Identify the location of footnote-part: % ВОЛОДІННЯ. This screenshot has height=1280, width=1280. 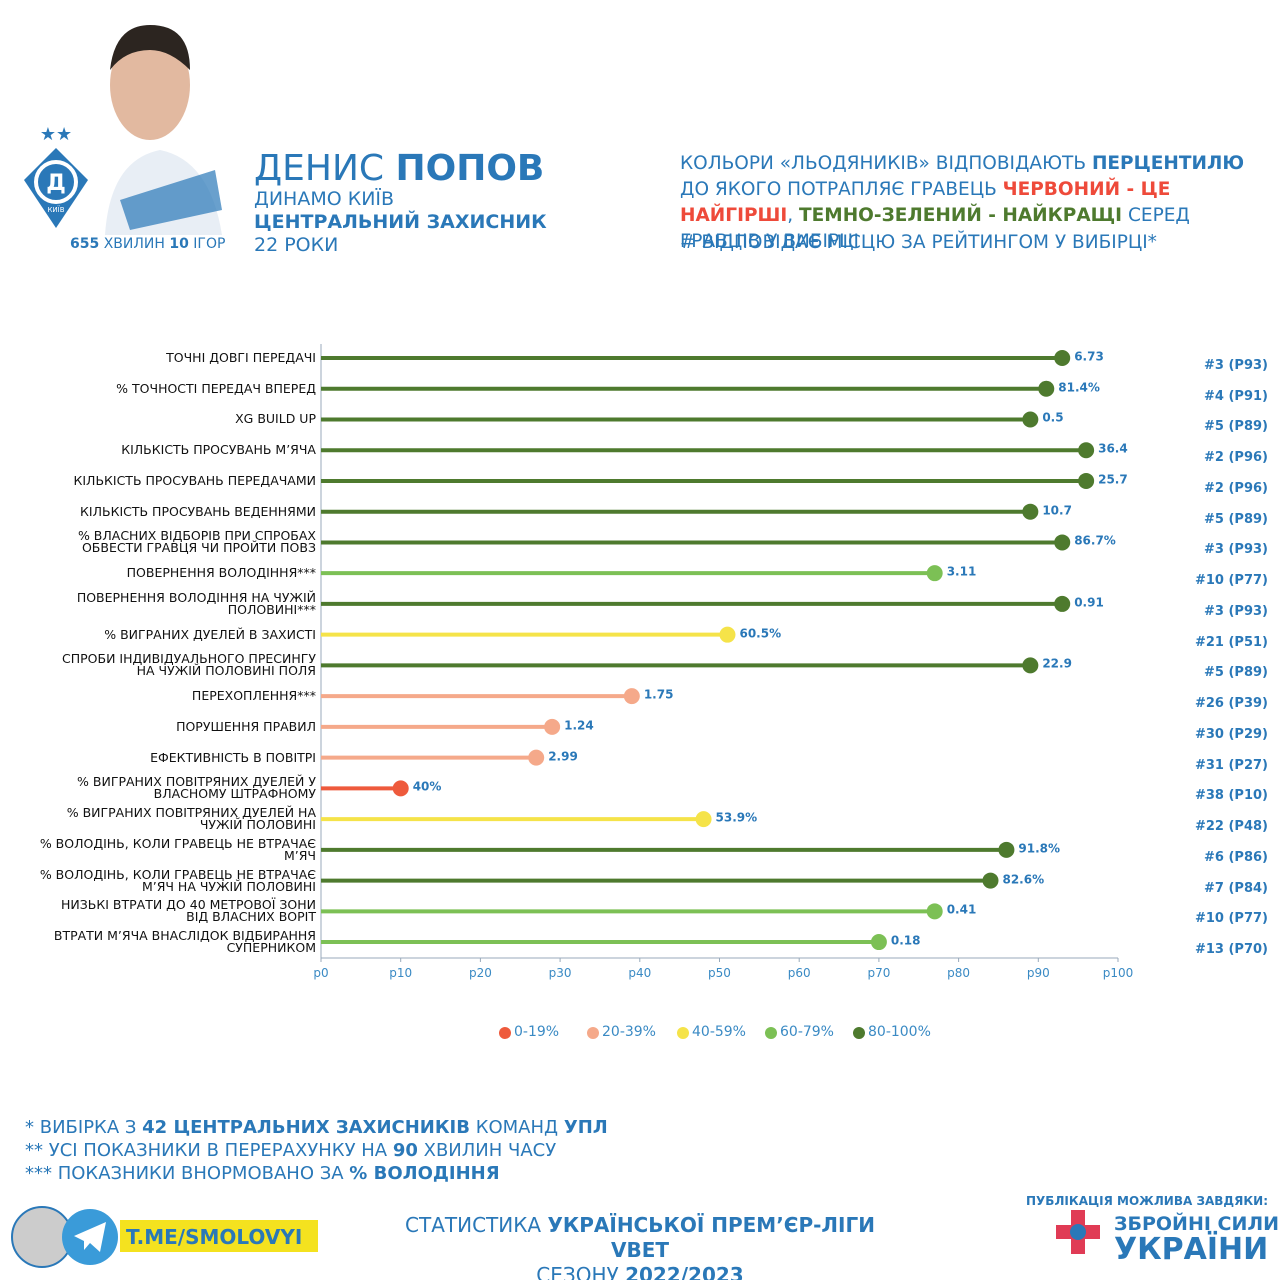
(424, 1173).